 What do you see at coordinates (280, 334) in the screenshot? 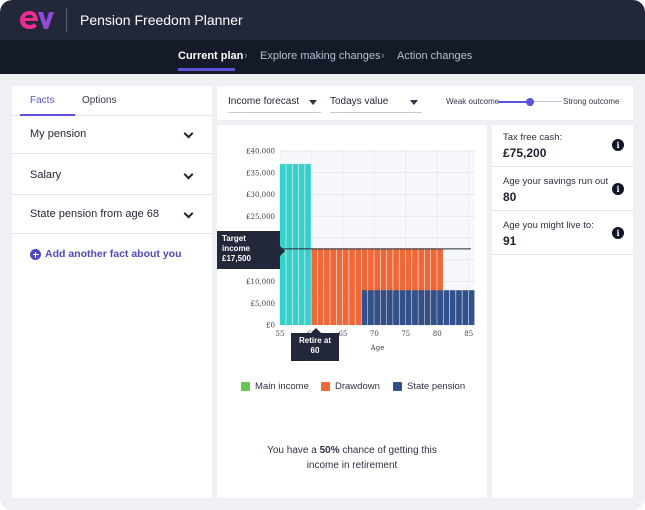
I see `x-tick-label: 55` at bounding box center [280, 334].